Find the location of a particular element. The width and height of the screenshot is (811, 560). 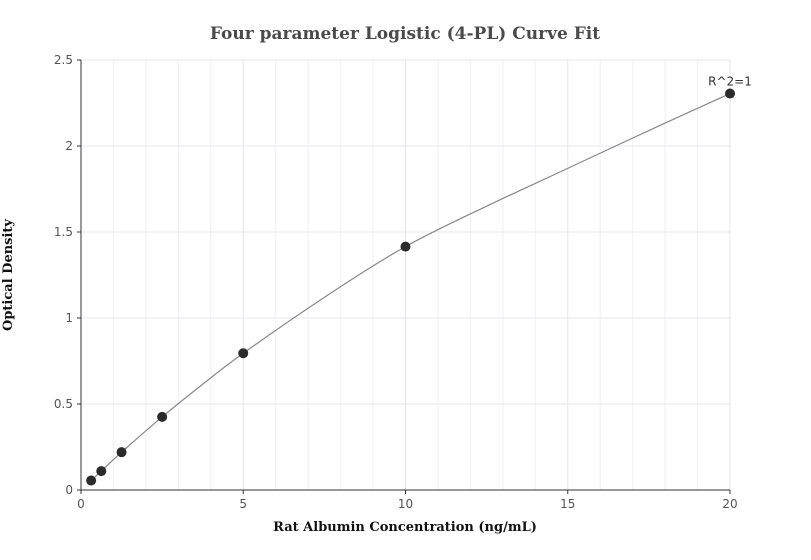

x-tick-label: 0 is located at coordinates (81, 504).